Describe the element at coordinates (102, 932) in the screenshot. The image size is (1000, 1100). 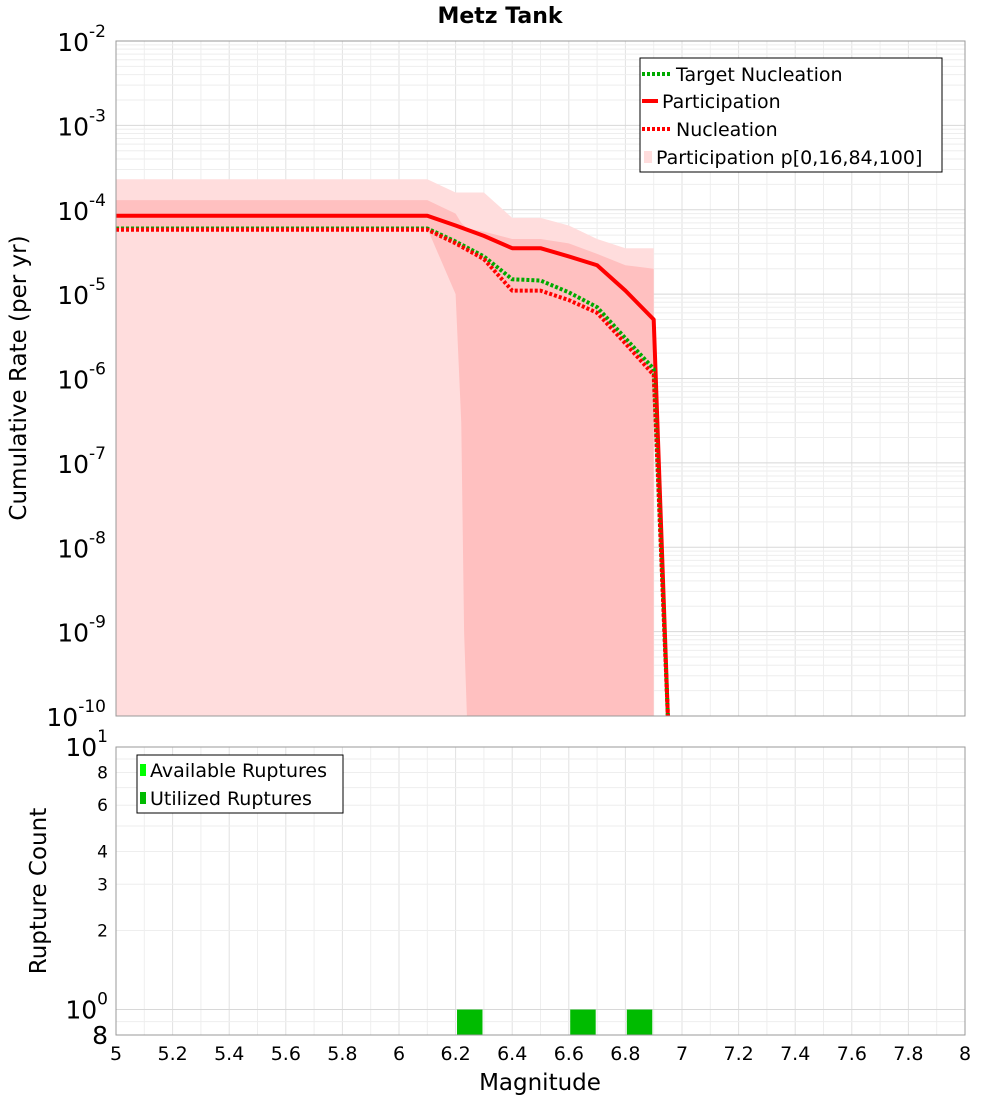
I see `rupture-y-tick-label: 2` at that location.